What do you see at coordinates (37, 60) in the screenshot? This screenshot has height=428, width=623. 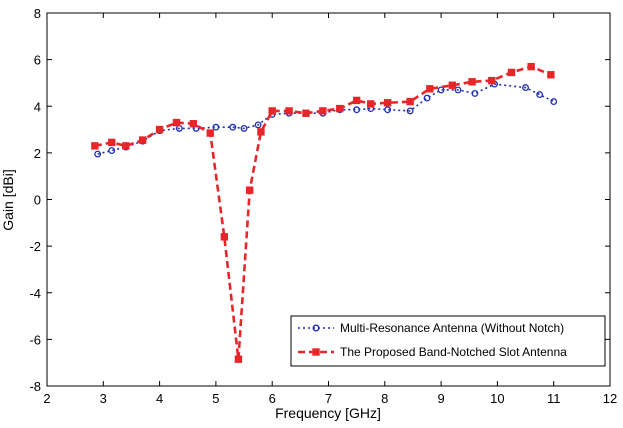 I see `y-tick-label: 6` at bounding box center [37, 60].